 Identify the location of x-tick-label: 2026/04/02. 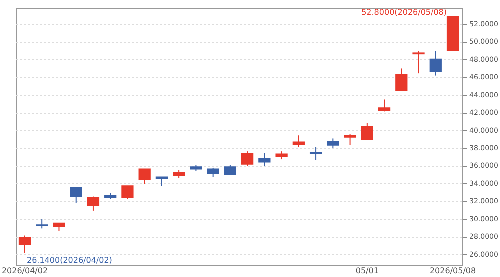
(25, 271).